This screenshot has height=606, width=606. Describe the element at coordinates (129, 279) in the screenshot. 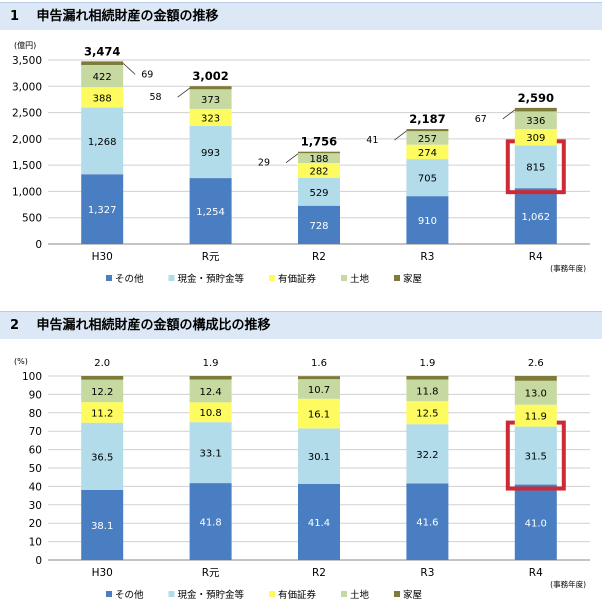

I see `legend-label: その他` at that location.